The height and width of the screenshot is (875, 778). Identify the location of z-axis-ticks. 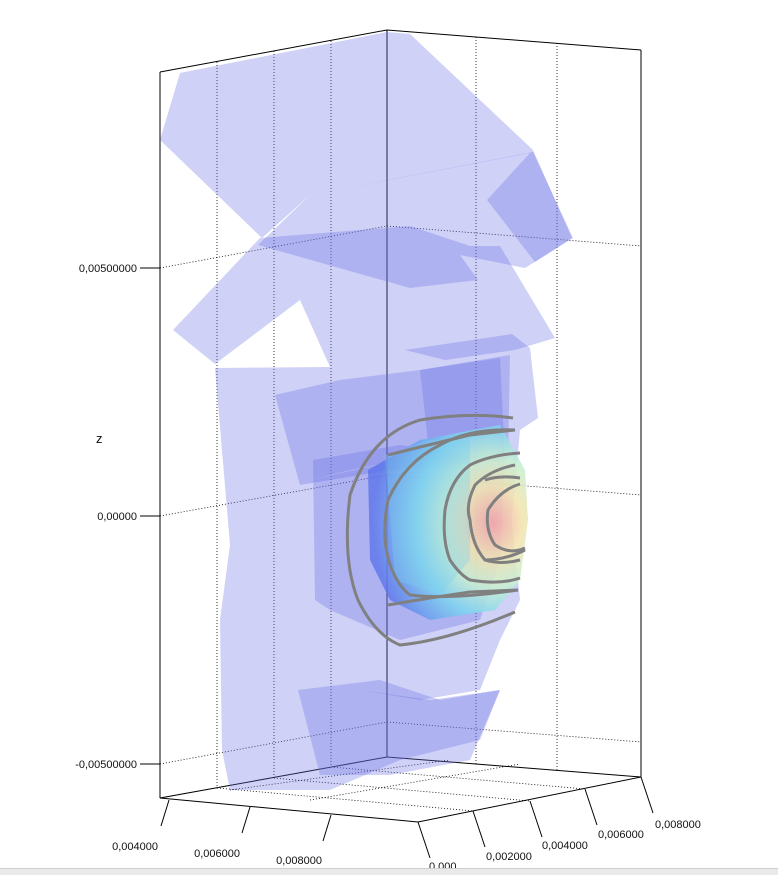
(150, 516).